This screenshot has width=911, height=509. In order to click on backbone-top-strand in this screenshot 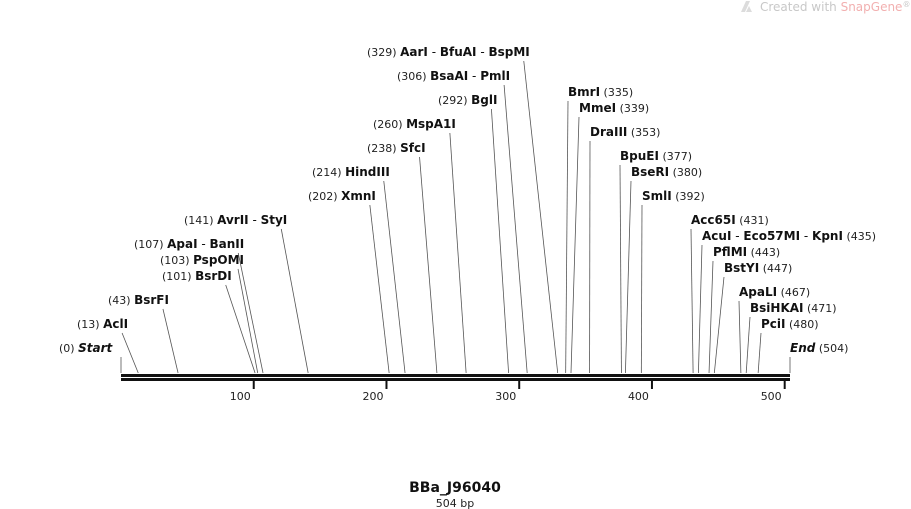, I will do `click(455, 375)`.